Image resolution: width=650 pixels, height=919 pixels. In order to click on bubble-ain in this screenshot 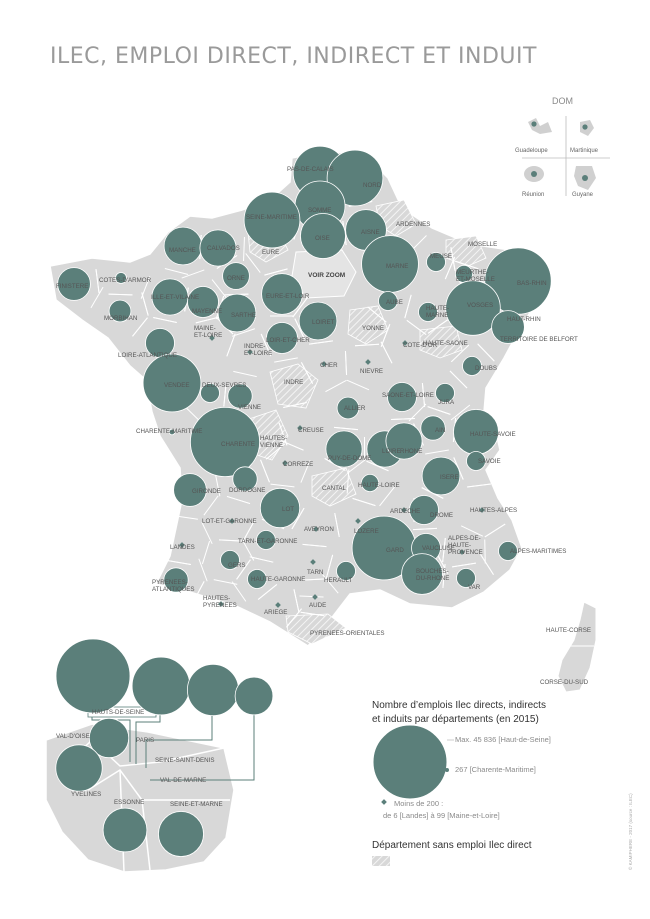, I will do `click(433, 428)`.